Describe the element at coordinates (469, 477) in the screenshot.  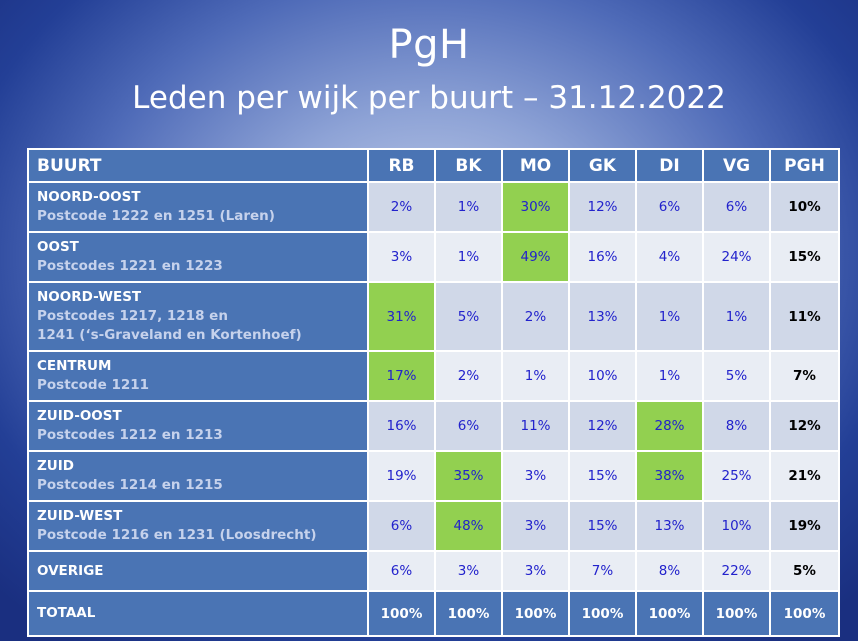
I see `value-cell-highlight: 35%` at that location.